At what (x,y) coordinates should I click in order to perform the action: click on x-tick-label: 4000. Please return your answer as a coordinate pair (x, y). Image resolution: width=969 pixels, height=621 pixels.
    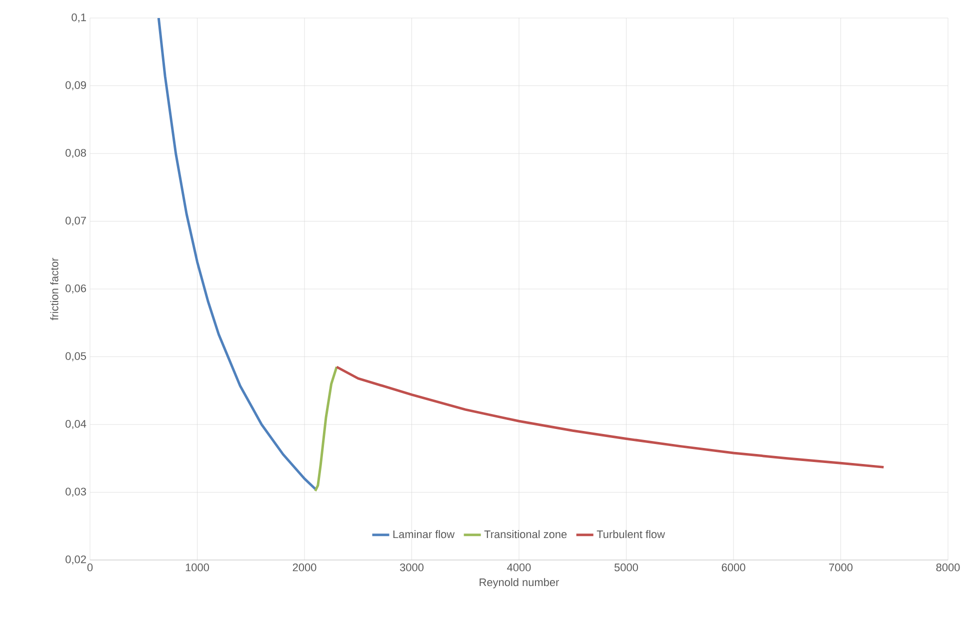
    Looking at the image, I should click on (519, 568).